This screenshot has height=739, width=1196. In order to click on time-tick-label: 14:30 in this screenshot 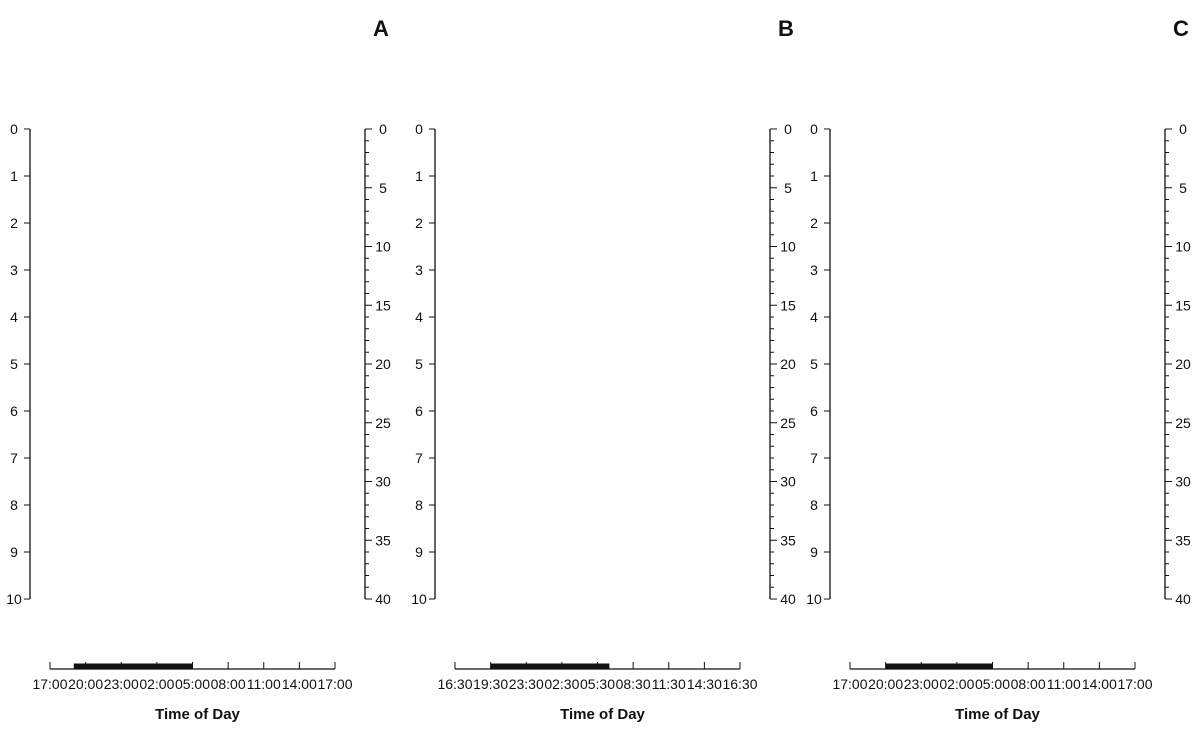, I will do `click(704, 684)`.